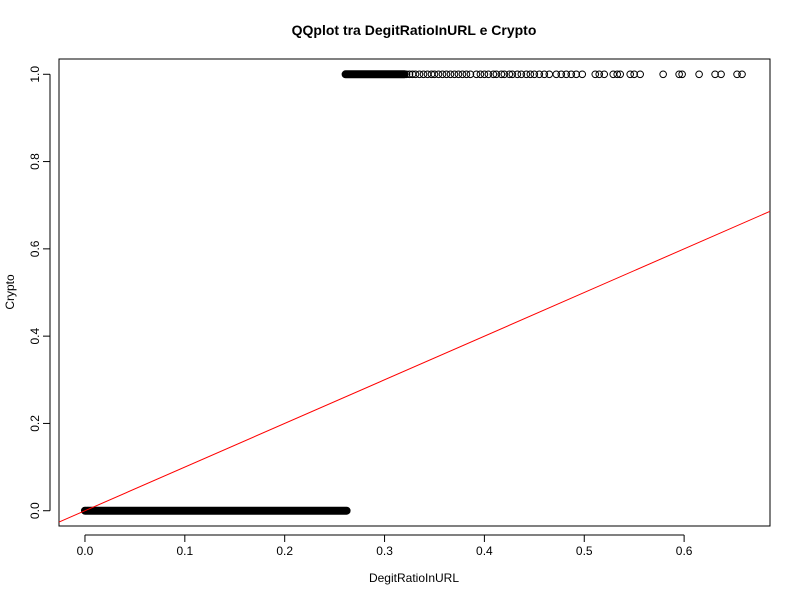  Describe the element at coordinates (35, 423) in the screenshot. I see `y-tick-label: 0.2` at that location.